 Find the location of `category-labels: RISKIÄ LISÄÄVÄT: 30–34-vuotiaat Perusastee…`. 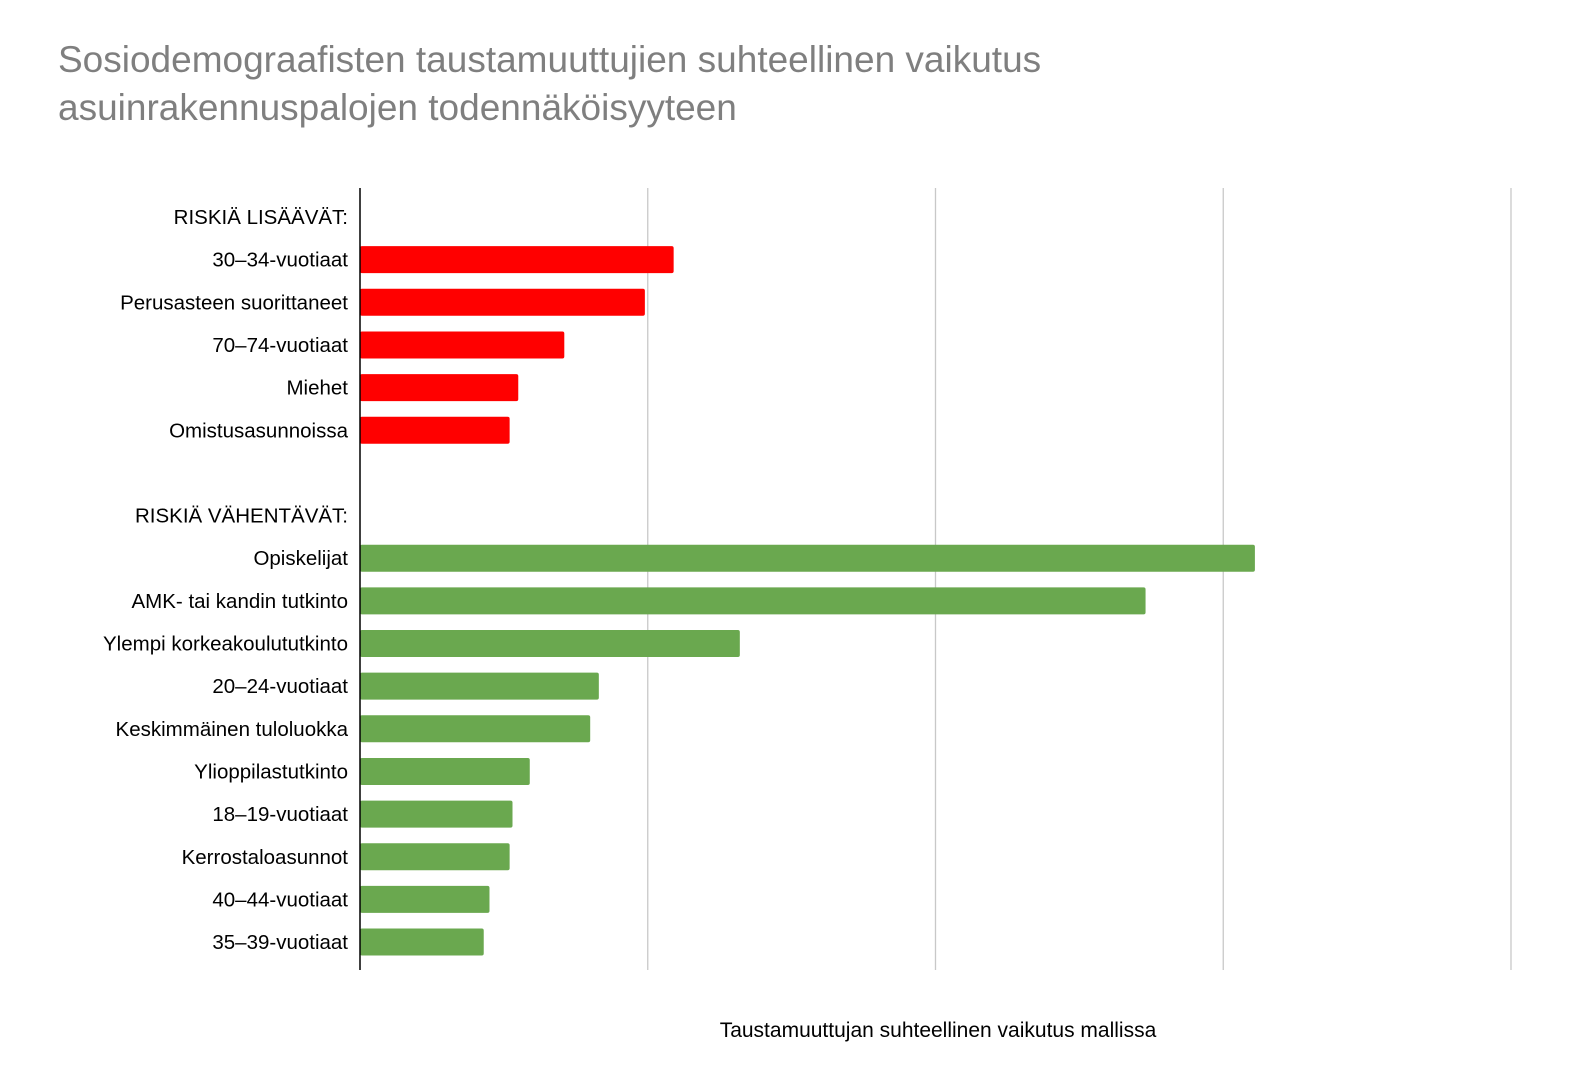

category-labels: RISKIÄ LISÄÄVÄT: 30–34-vuotiaat Perusastee… is located at coordinates (226, 580).